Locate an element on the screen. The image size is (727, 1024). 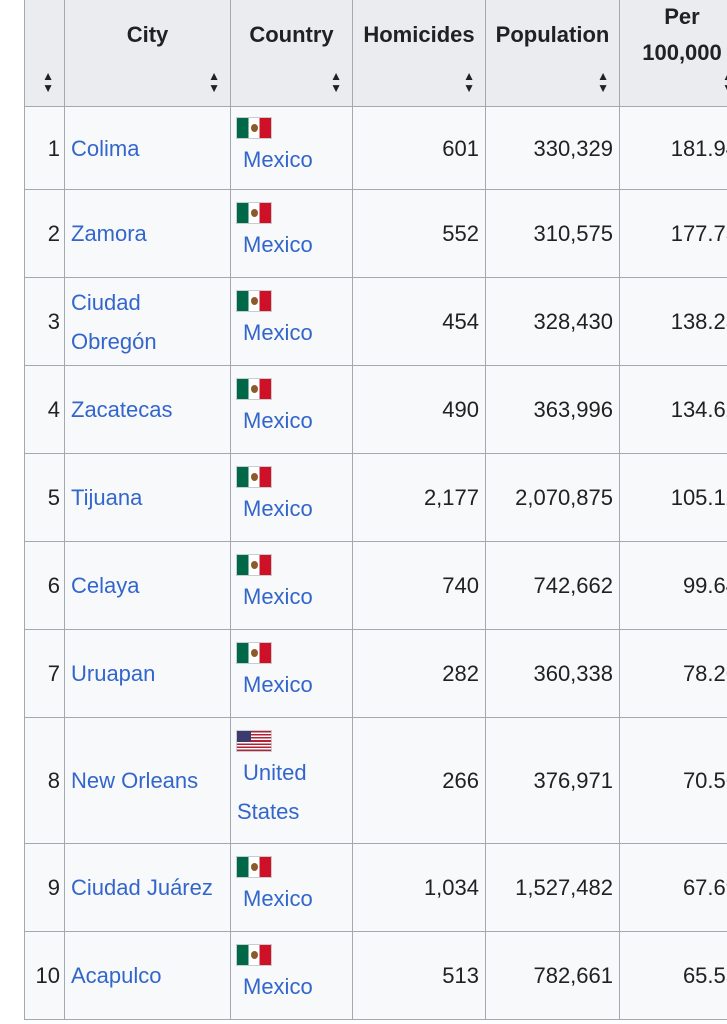
city-link: Acapulco is located at coordinates (116, 975).